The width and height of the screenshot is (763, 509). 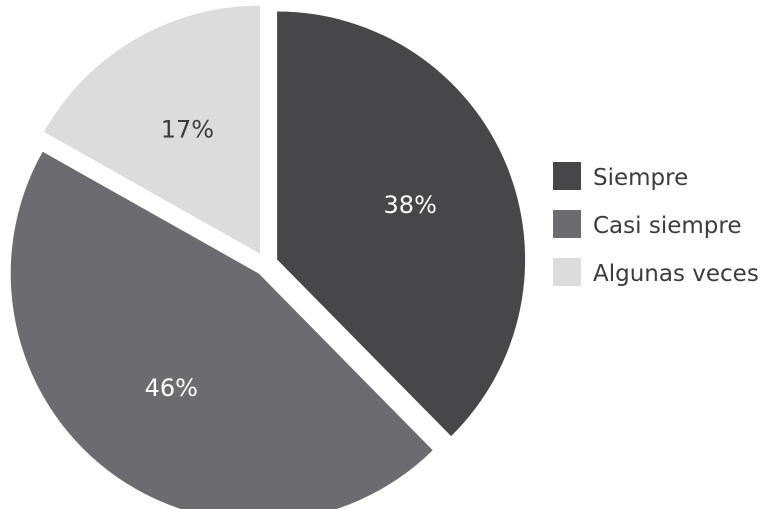 I want to click on legend-label: Siempre, so click(x=640, y=178).